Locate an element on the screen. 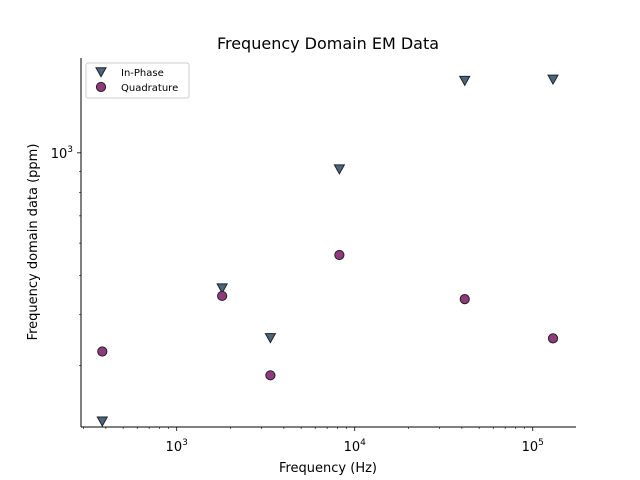  legend-label: In-Phase is located at coordinates (142, 73).